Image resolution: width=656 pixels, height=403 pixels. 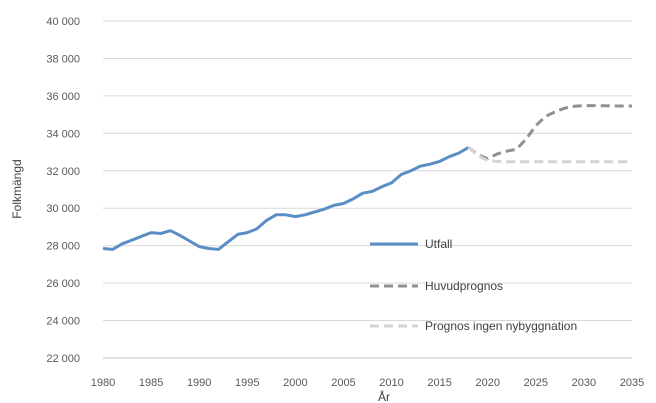 I want to click on y-tick-label: 24 000, so click(x=63, y=322).